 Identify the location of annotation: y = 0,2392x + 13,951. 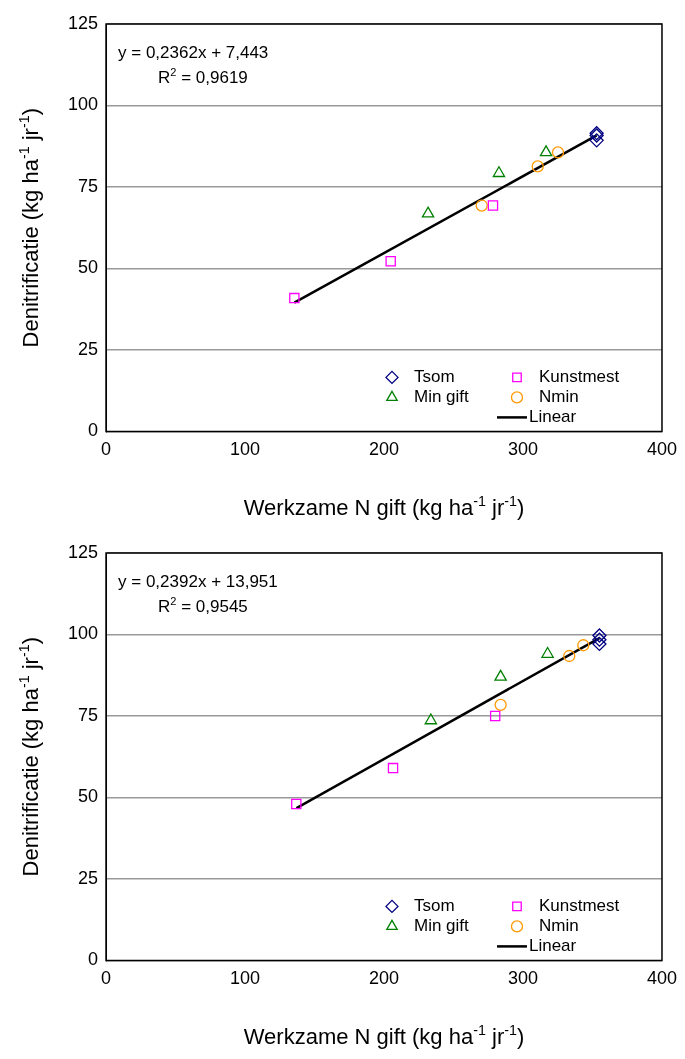
(198, 581).